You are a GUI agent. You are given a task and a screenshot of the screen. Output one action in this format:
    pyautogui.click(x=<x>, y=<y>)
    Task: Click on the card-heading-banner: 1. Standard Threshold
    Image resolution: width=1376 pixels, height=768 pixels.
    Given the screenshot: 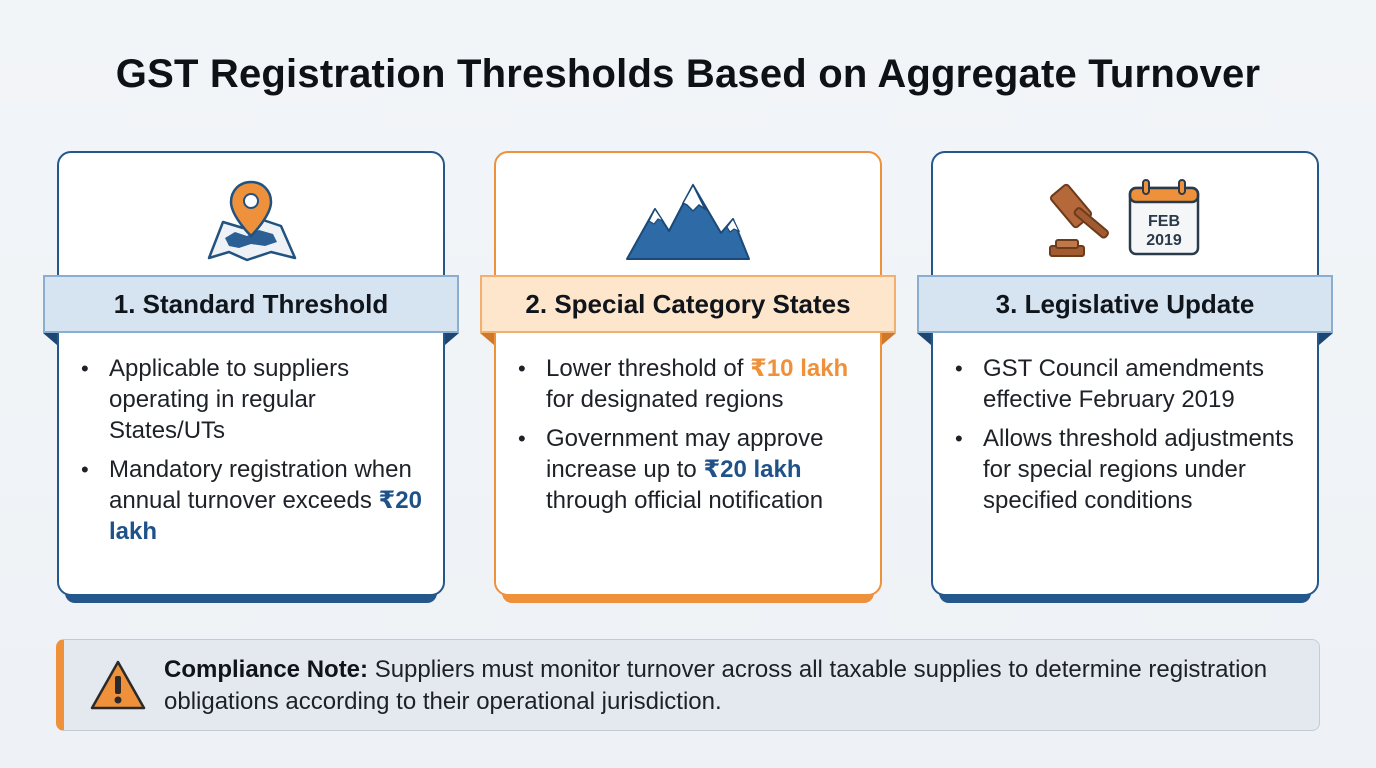 What is the action you would take?
    pyautogui.click(x=251, y=310)
    